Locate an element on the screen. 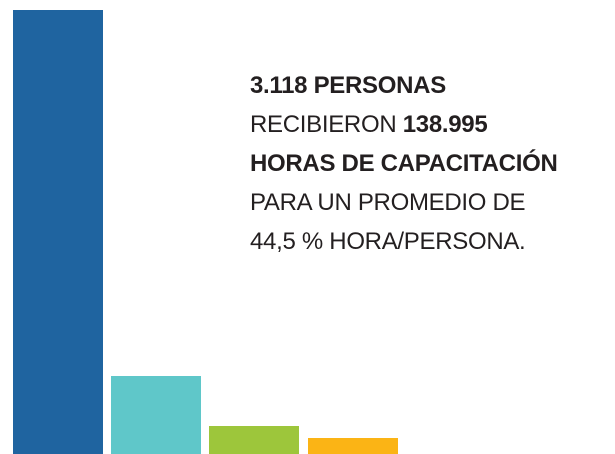  text-segment: RECIBIERON is located at coordinates (326, 124).